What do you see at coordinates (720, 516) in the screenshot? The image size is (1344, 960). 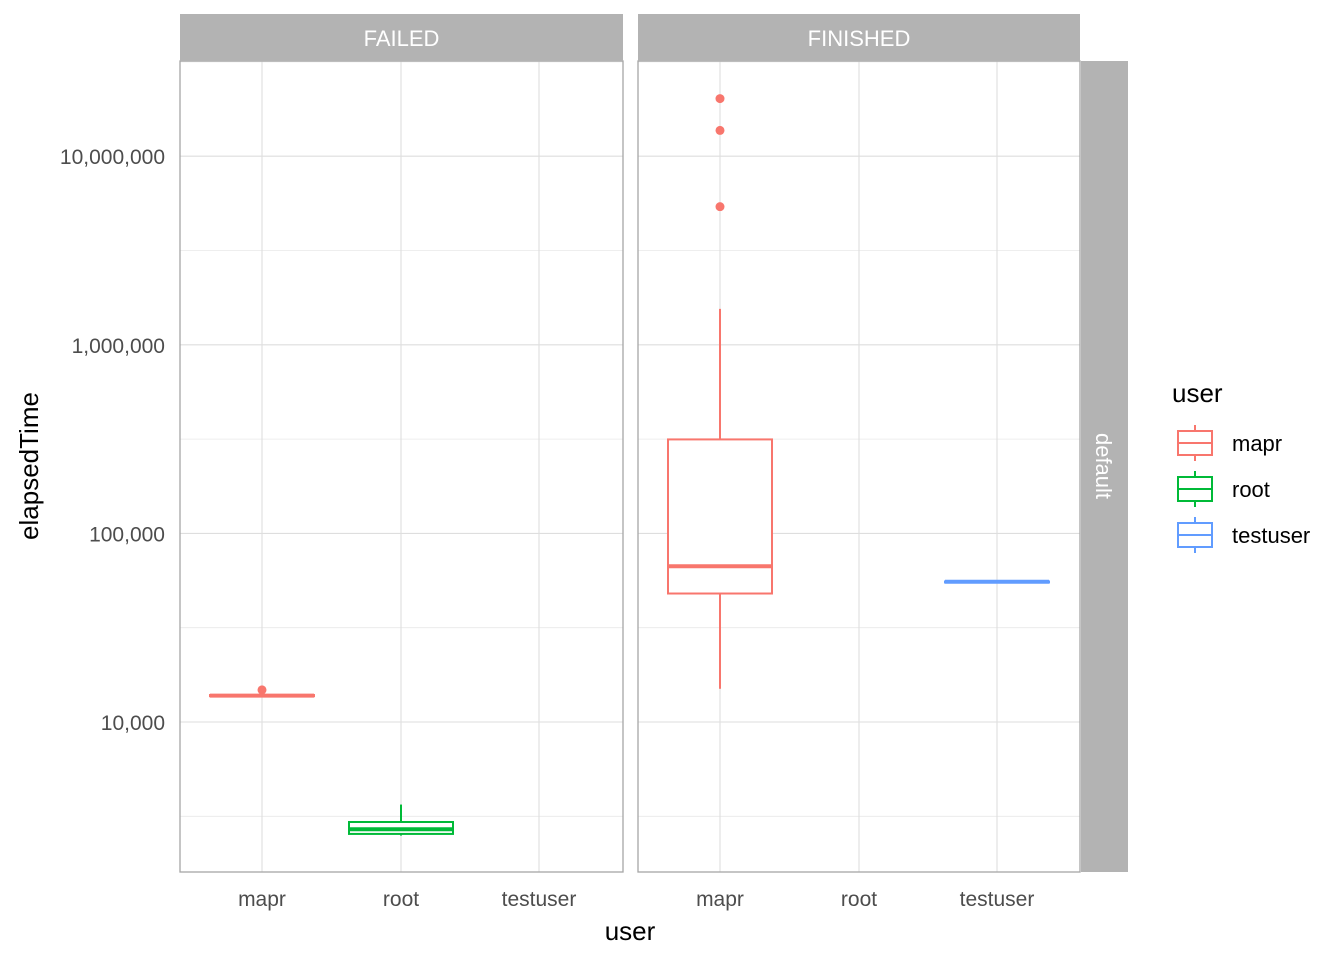 I see `box-iqr` at bounding box center [720, 516].